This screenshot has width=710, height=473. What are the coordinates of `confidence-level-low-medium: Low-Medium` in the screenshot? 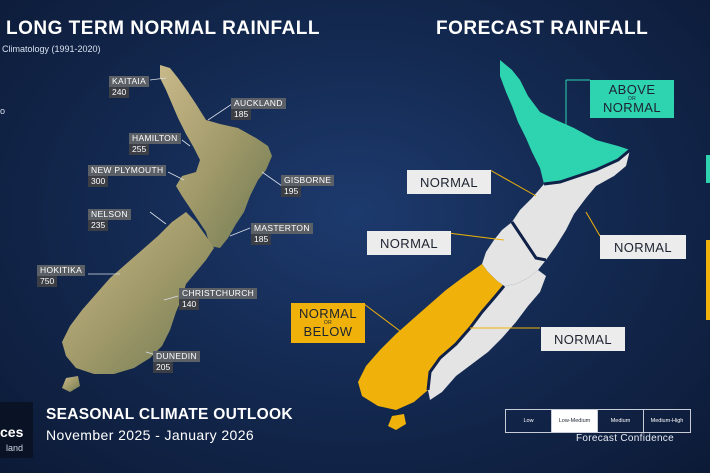 It's located at (575, 421).